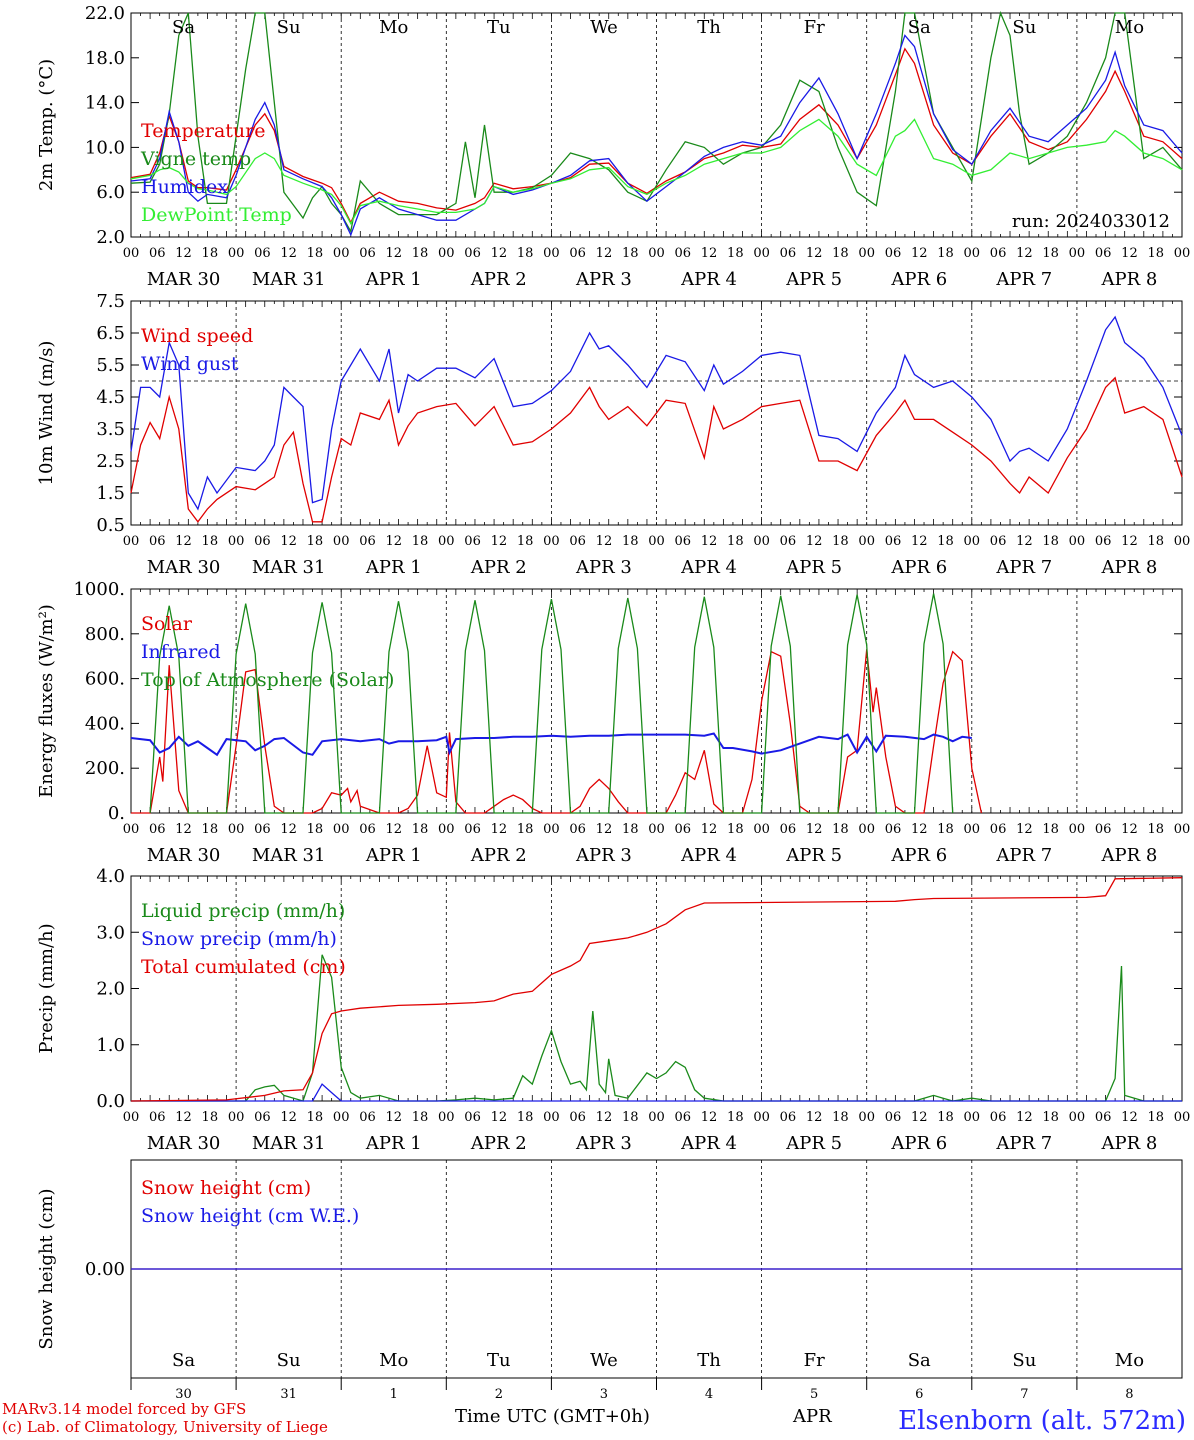 The height and width of the screenshot is (1440, 1194). Describe the element at coordinates (190, 364) in the screenshot. I see `legend-entry: Wind gust` at that location.